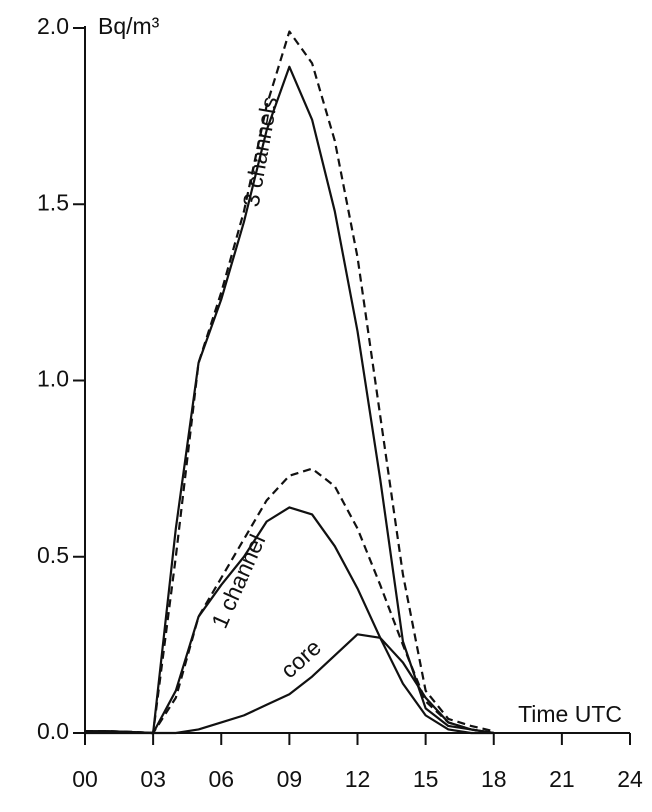  I want to click on x-tick-label: 24, so click(630, 779).